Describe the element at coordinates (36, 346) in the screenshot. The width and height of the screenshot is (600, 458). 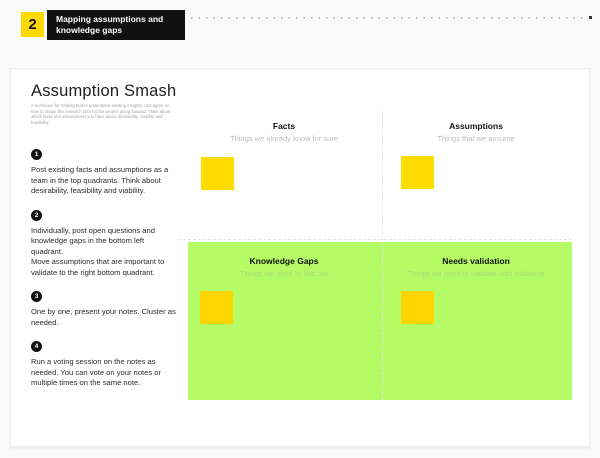
I see `step-4-badge: 4` at that location.